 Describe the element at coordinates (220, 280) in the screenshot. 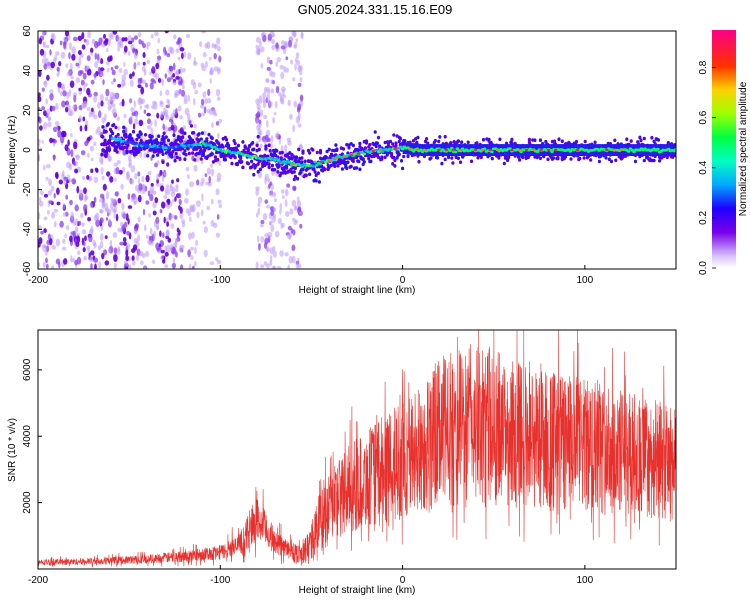

I see `spectrogram-x-tick-label: -100` at that location.